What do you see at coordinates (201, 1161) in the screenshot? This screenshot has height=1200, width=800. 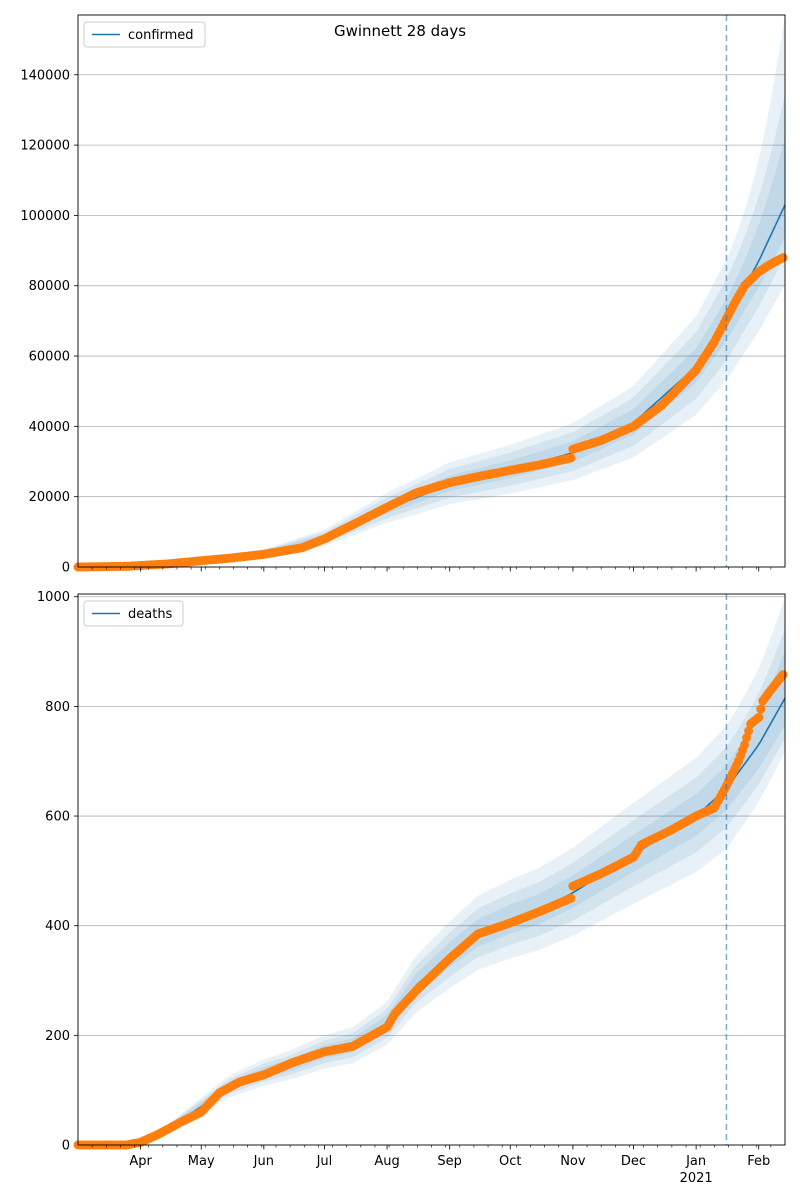 I see `x-tick-label: May` at bounding box center [201, 1161].